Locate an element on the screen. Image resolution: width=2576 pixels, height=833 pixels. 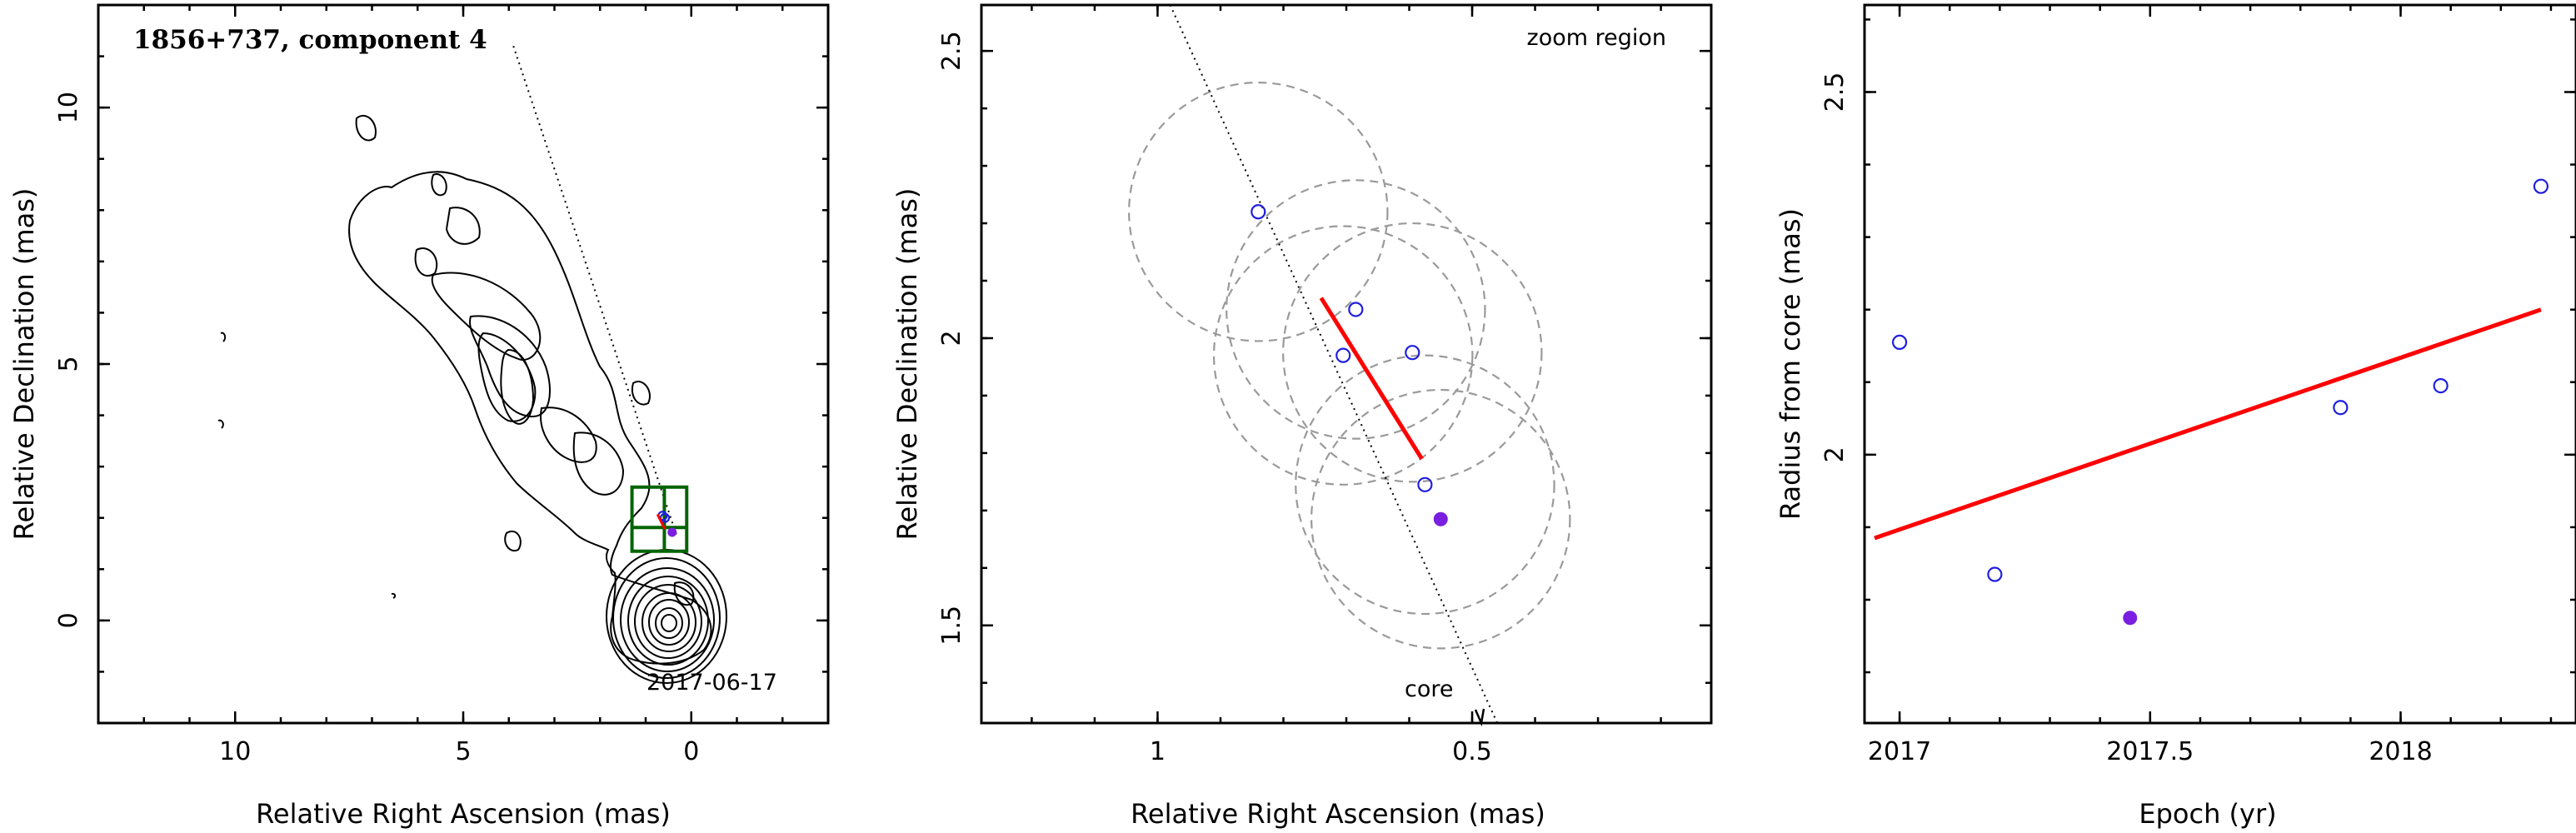
y-tick-label: 1.5 is located at coordinates (951, 626).